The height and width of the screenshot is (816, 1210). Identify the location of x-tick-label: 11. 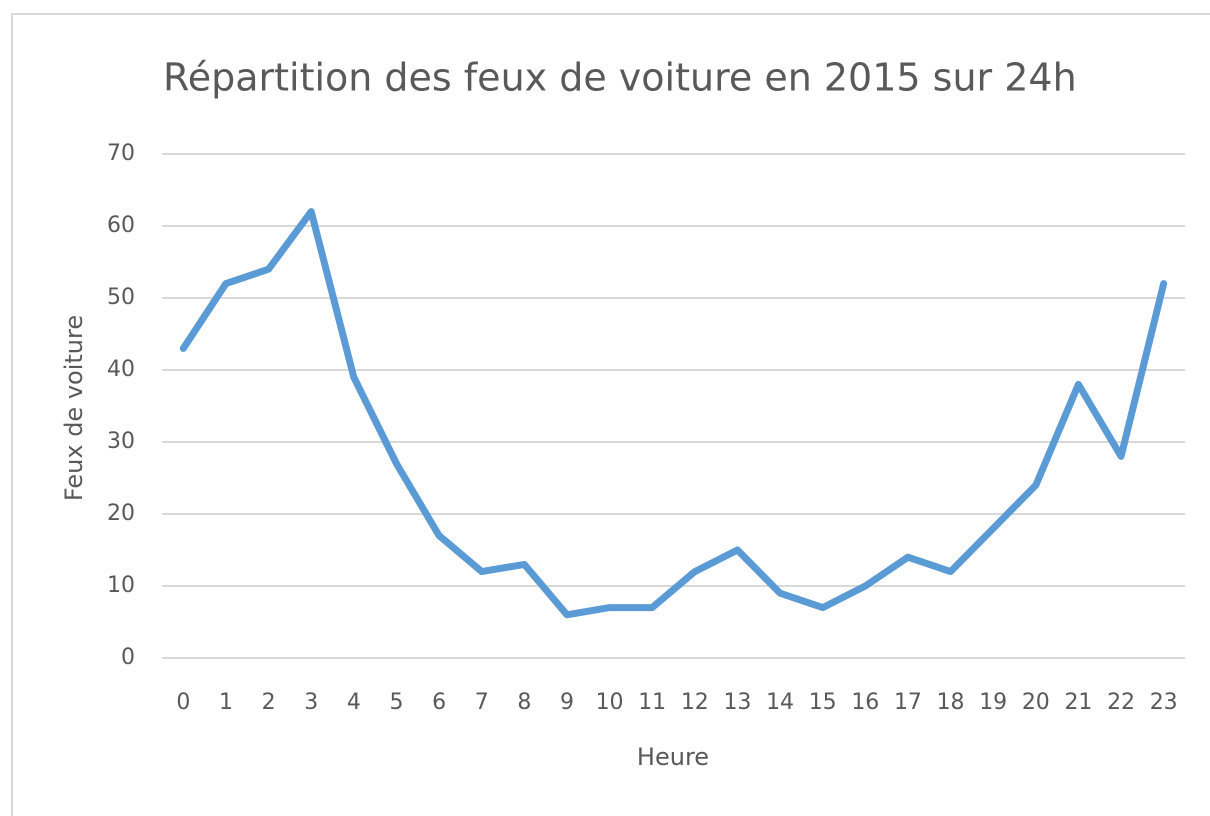
(652, 702).